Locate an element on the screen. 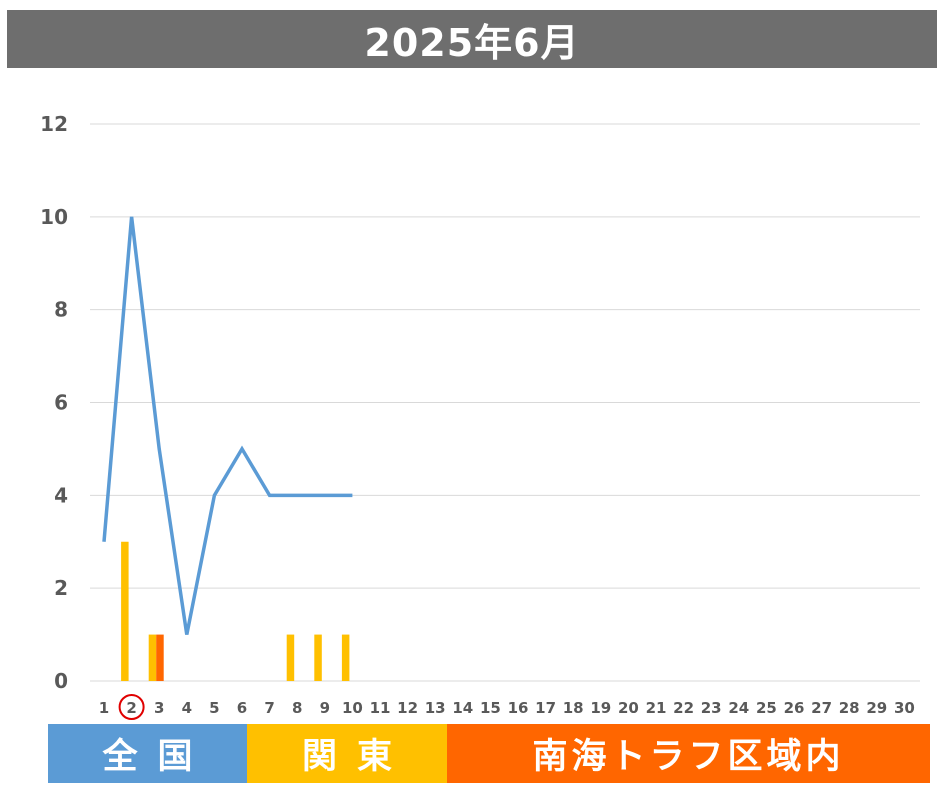 This screenshot has height=790, width=940. x-tick-label: 15 is located at coordinates (490, 708).